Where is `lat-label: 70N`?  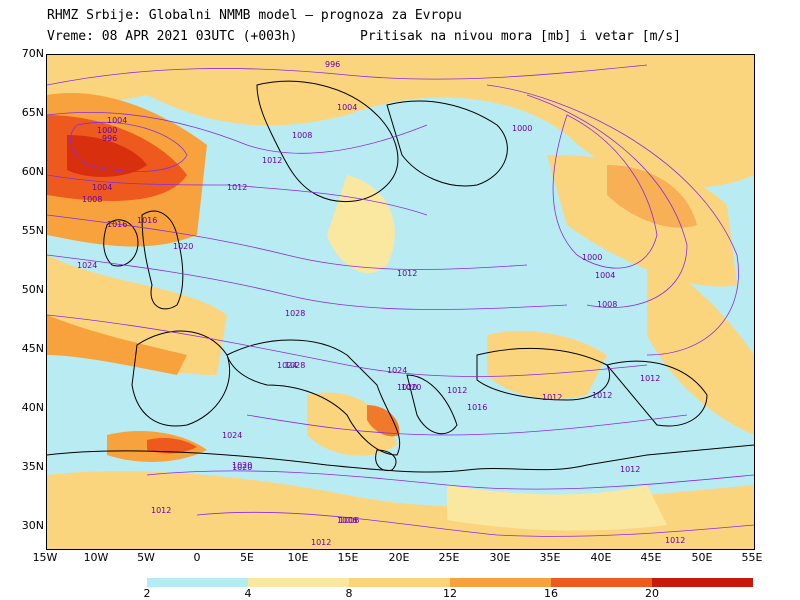 lat-label: 70N is located at coordinates (32, 53).